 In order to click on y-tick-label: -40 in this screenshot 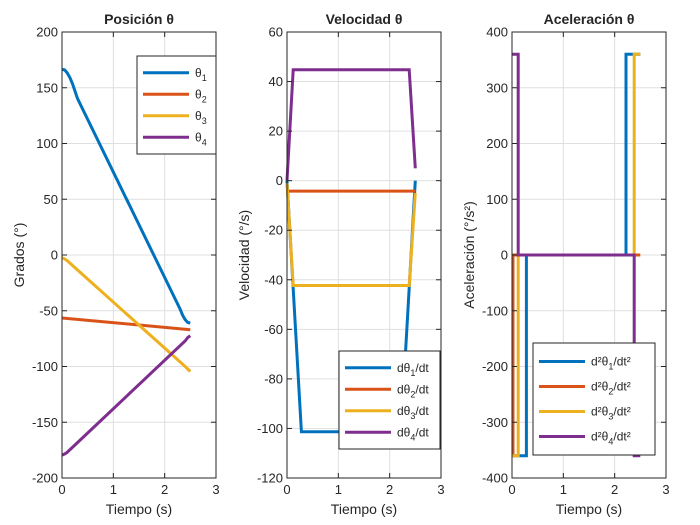, I will do `click(273, 279)`.